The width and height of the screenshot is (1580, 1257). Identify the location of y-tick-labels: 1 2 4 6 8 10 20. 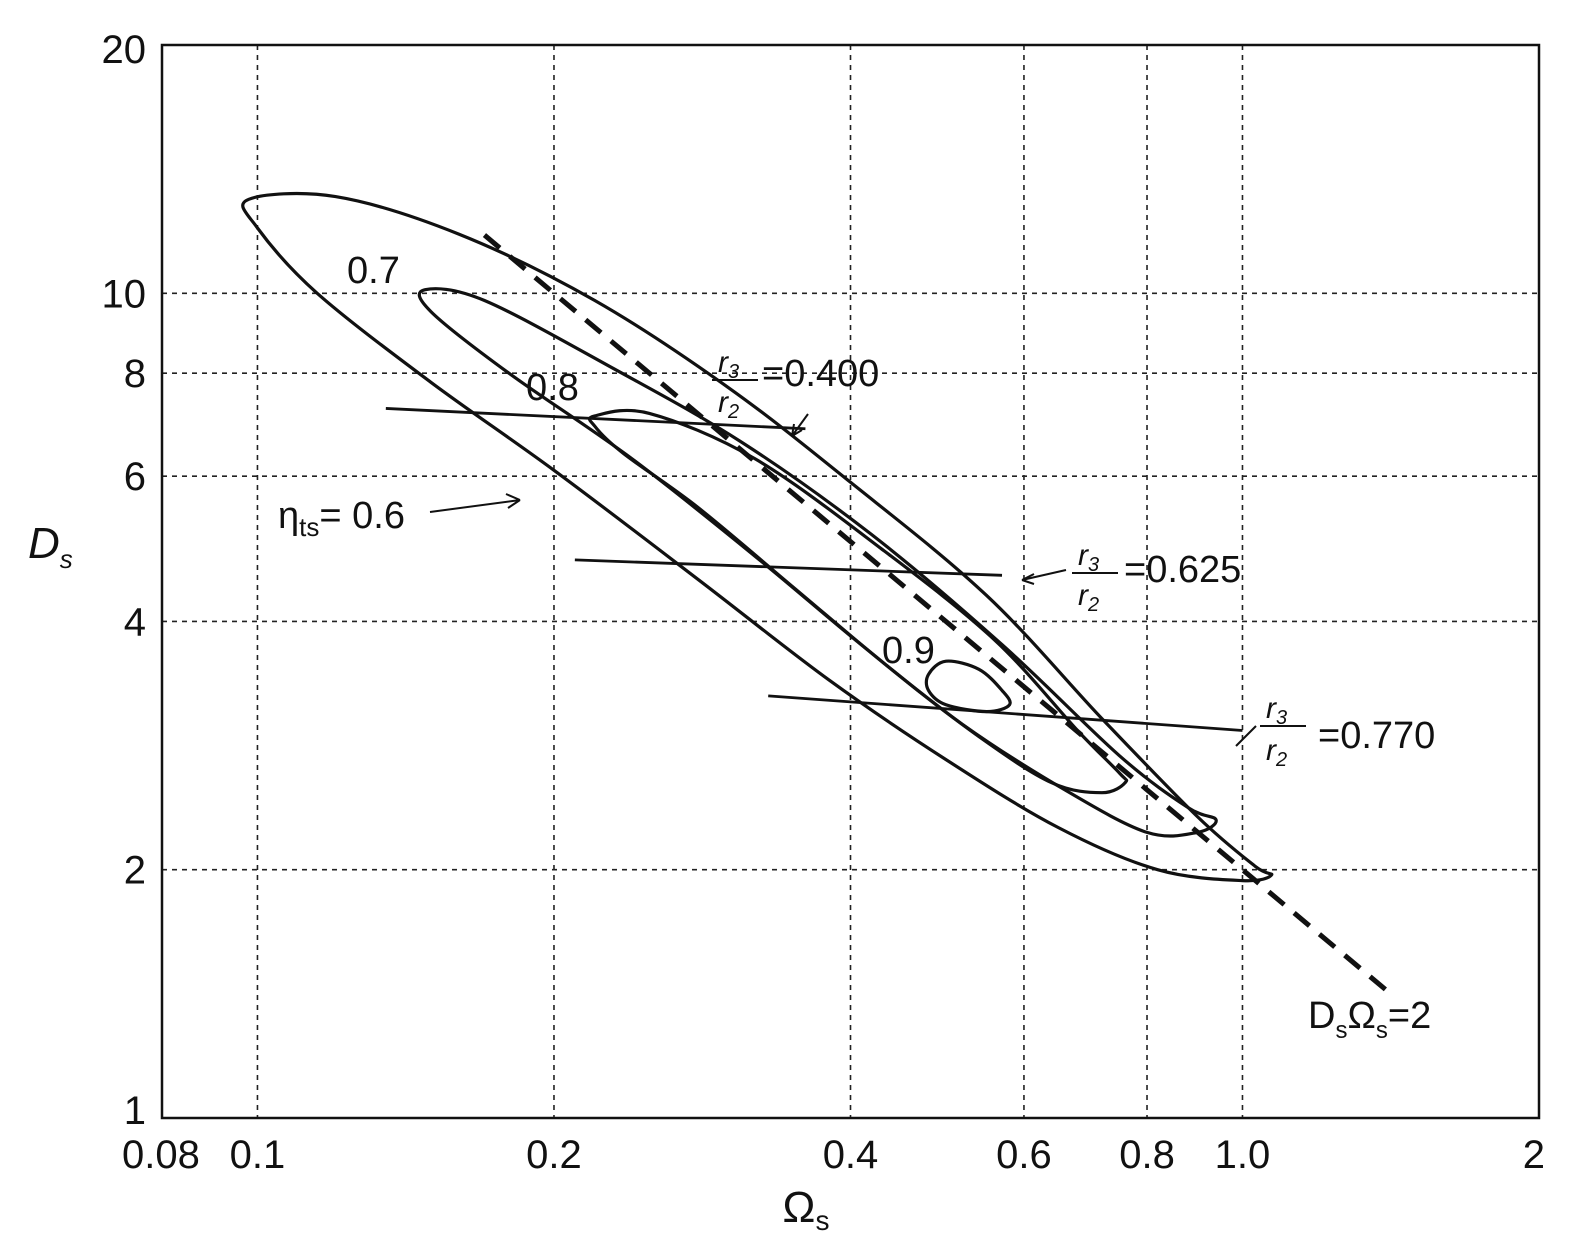
(124, 580).